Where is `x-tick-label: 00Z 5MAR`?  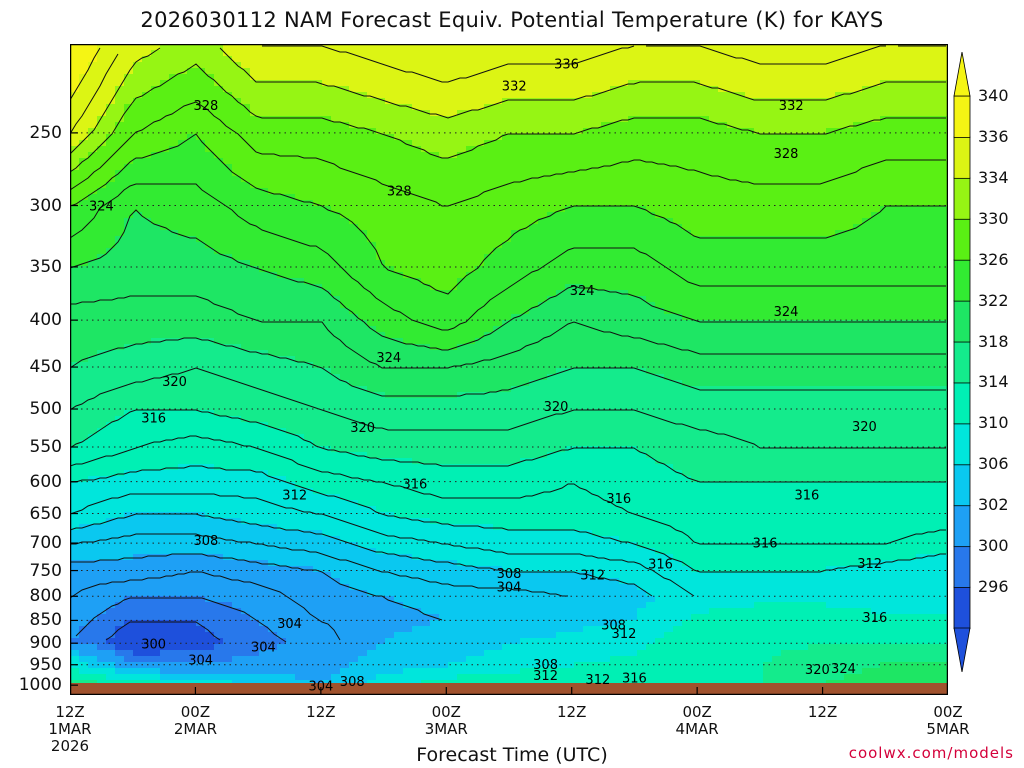 x-tick-label: 00Z 5MAR is located at coordinates (948, 729).